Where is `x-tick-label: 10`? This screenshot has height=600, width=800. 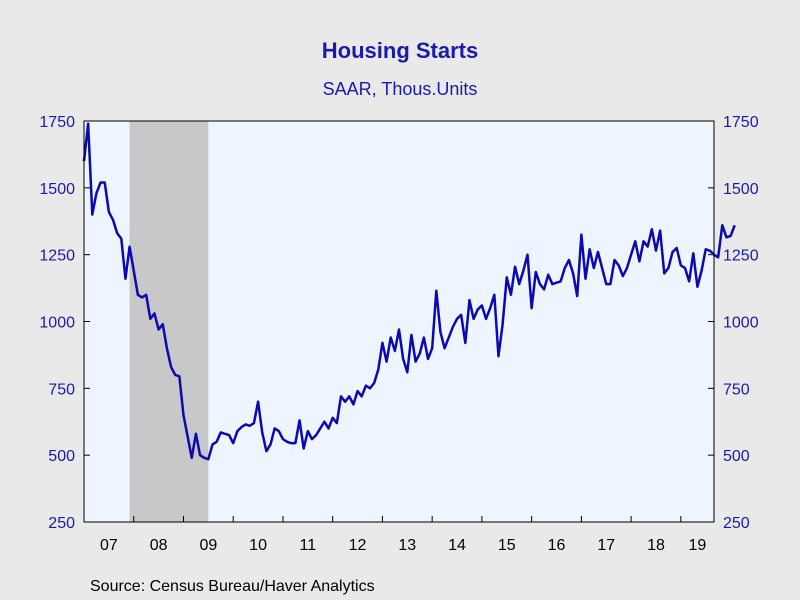
x-tick-label: 10 is located at coordinates (258, 545).